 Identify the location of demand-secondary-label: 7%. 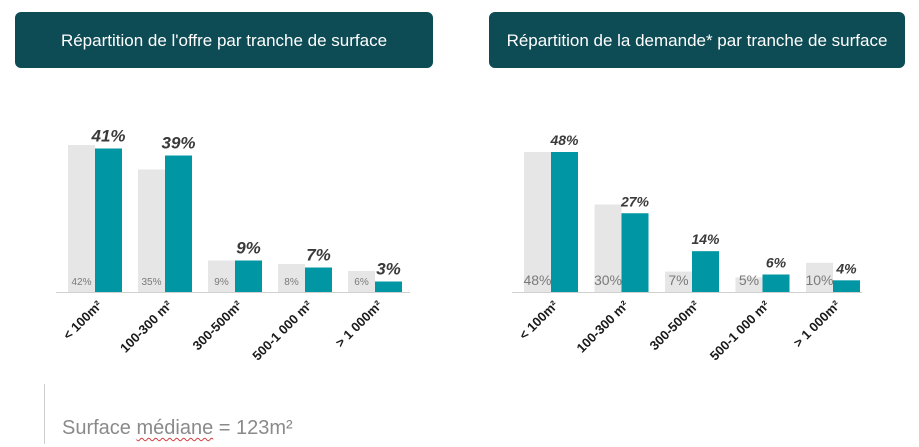
(678, 280).